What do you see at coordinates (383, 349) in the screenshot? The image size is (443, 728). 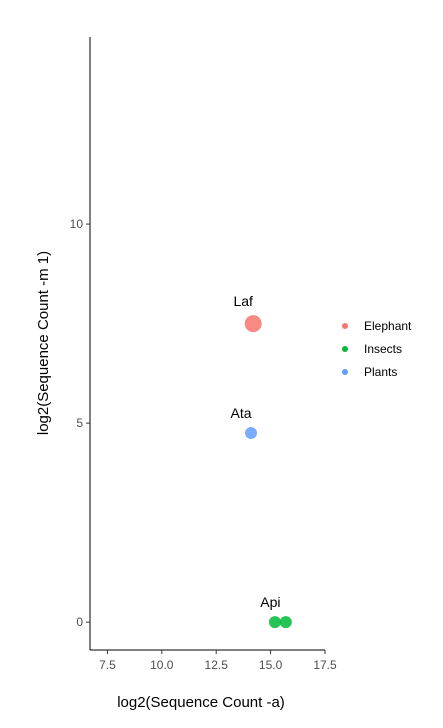 I see `legend-label: Insects` at bounding box center [383, 349].